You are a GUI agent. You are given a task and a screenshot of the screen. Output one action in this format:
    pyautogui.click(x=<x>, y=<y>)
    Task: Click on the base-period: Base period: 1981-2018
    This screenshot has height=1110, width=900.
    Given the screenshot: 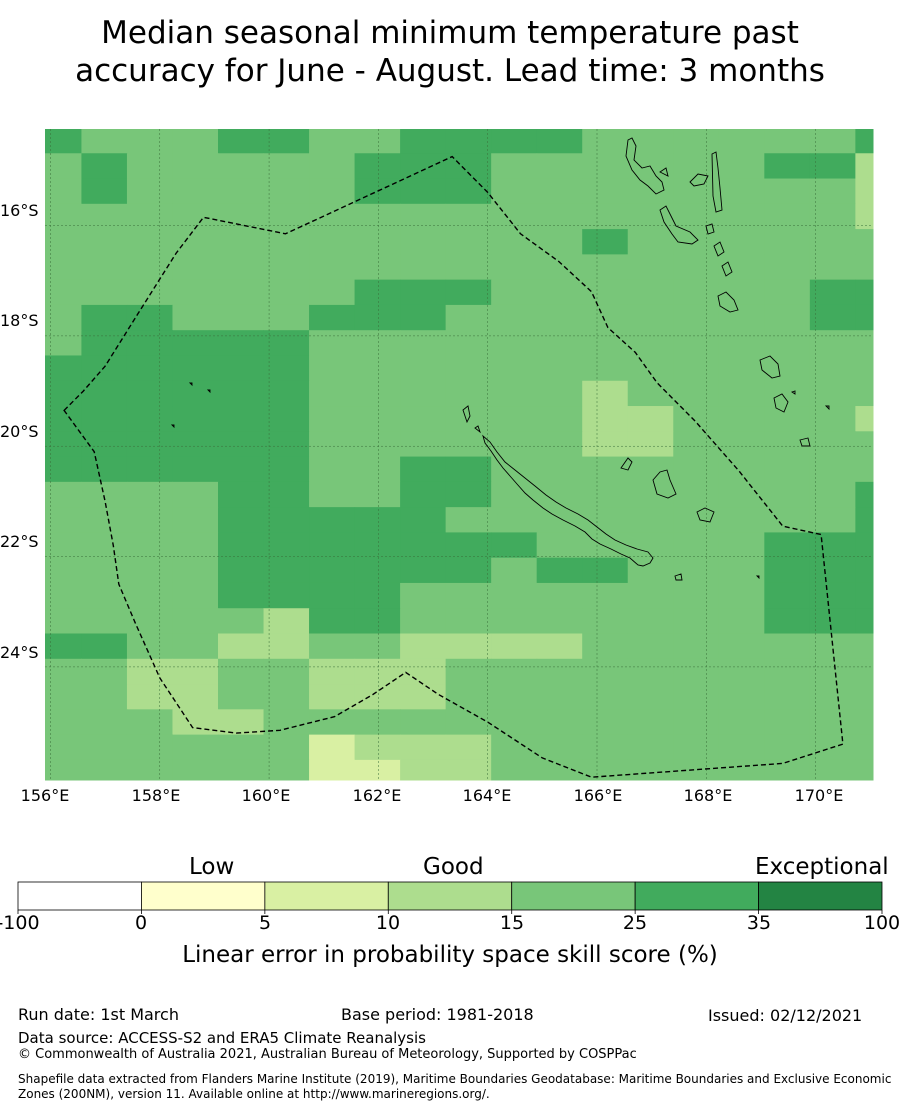 What is the action you would take?
    pyautogui.click(x=437, y=1014)
    